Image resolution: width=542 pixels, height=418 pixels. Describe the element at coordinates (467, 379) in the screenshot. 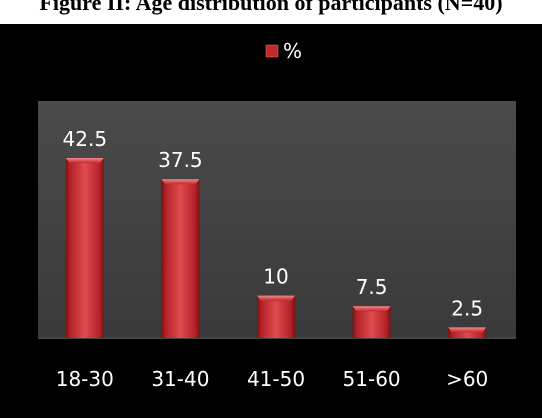

I see `x-tick-label: >60` at that location.